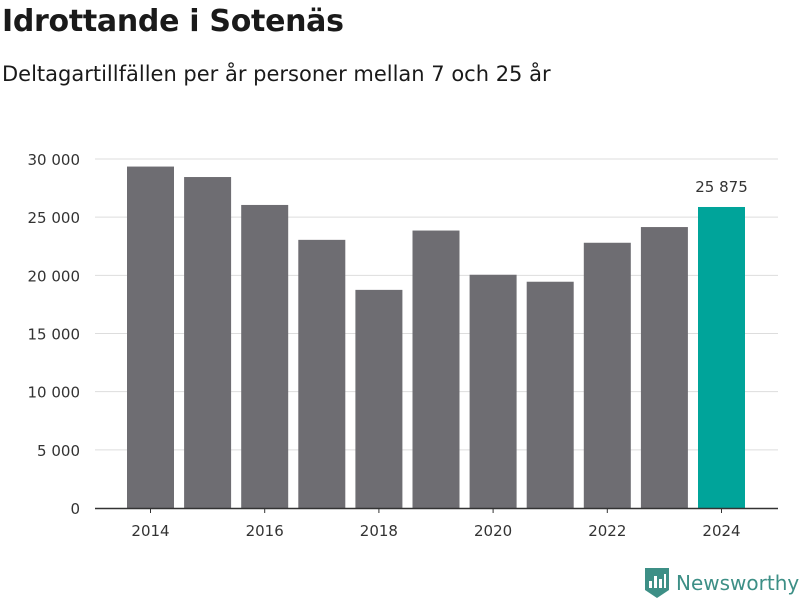 This screenshot has width=800, height=600. Describe the element at coordinates (265, 356) in the screenshot. I see `bar-2016` at that location.